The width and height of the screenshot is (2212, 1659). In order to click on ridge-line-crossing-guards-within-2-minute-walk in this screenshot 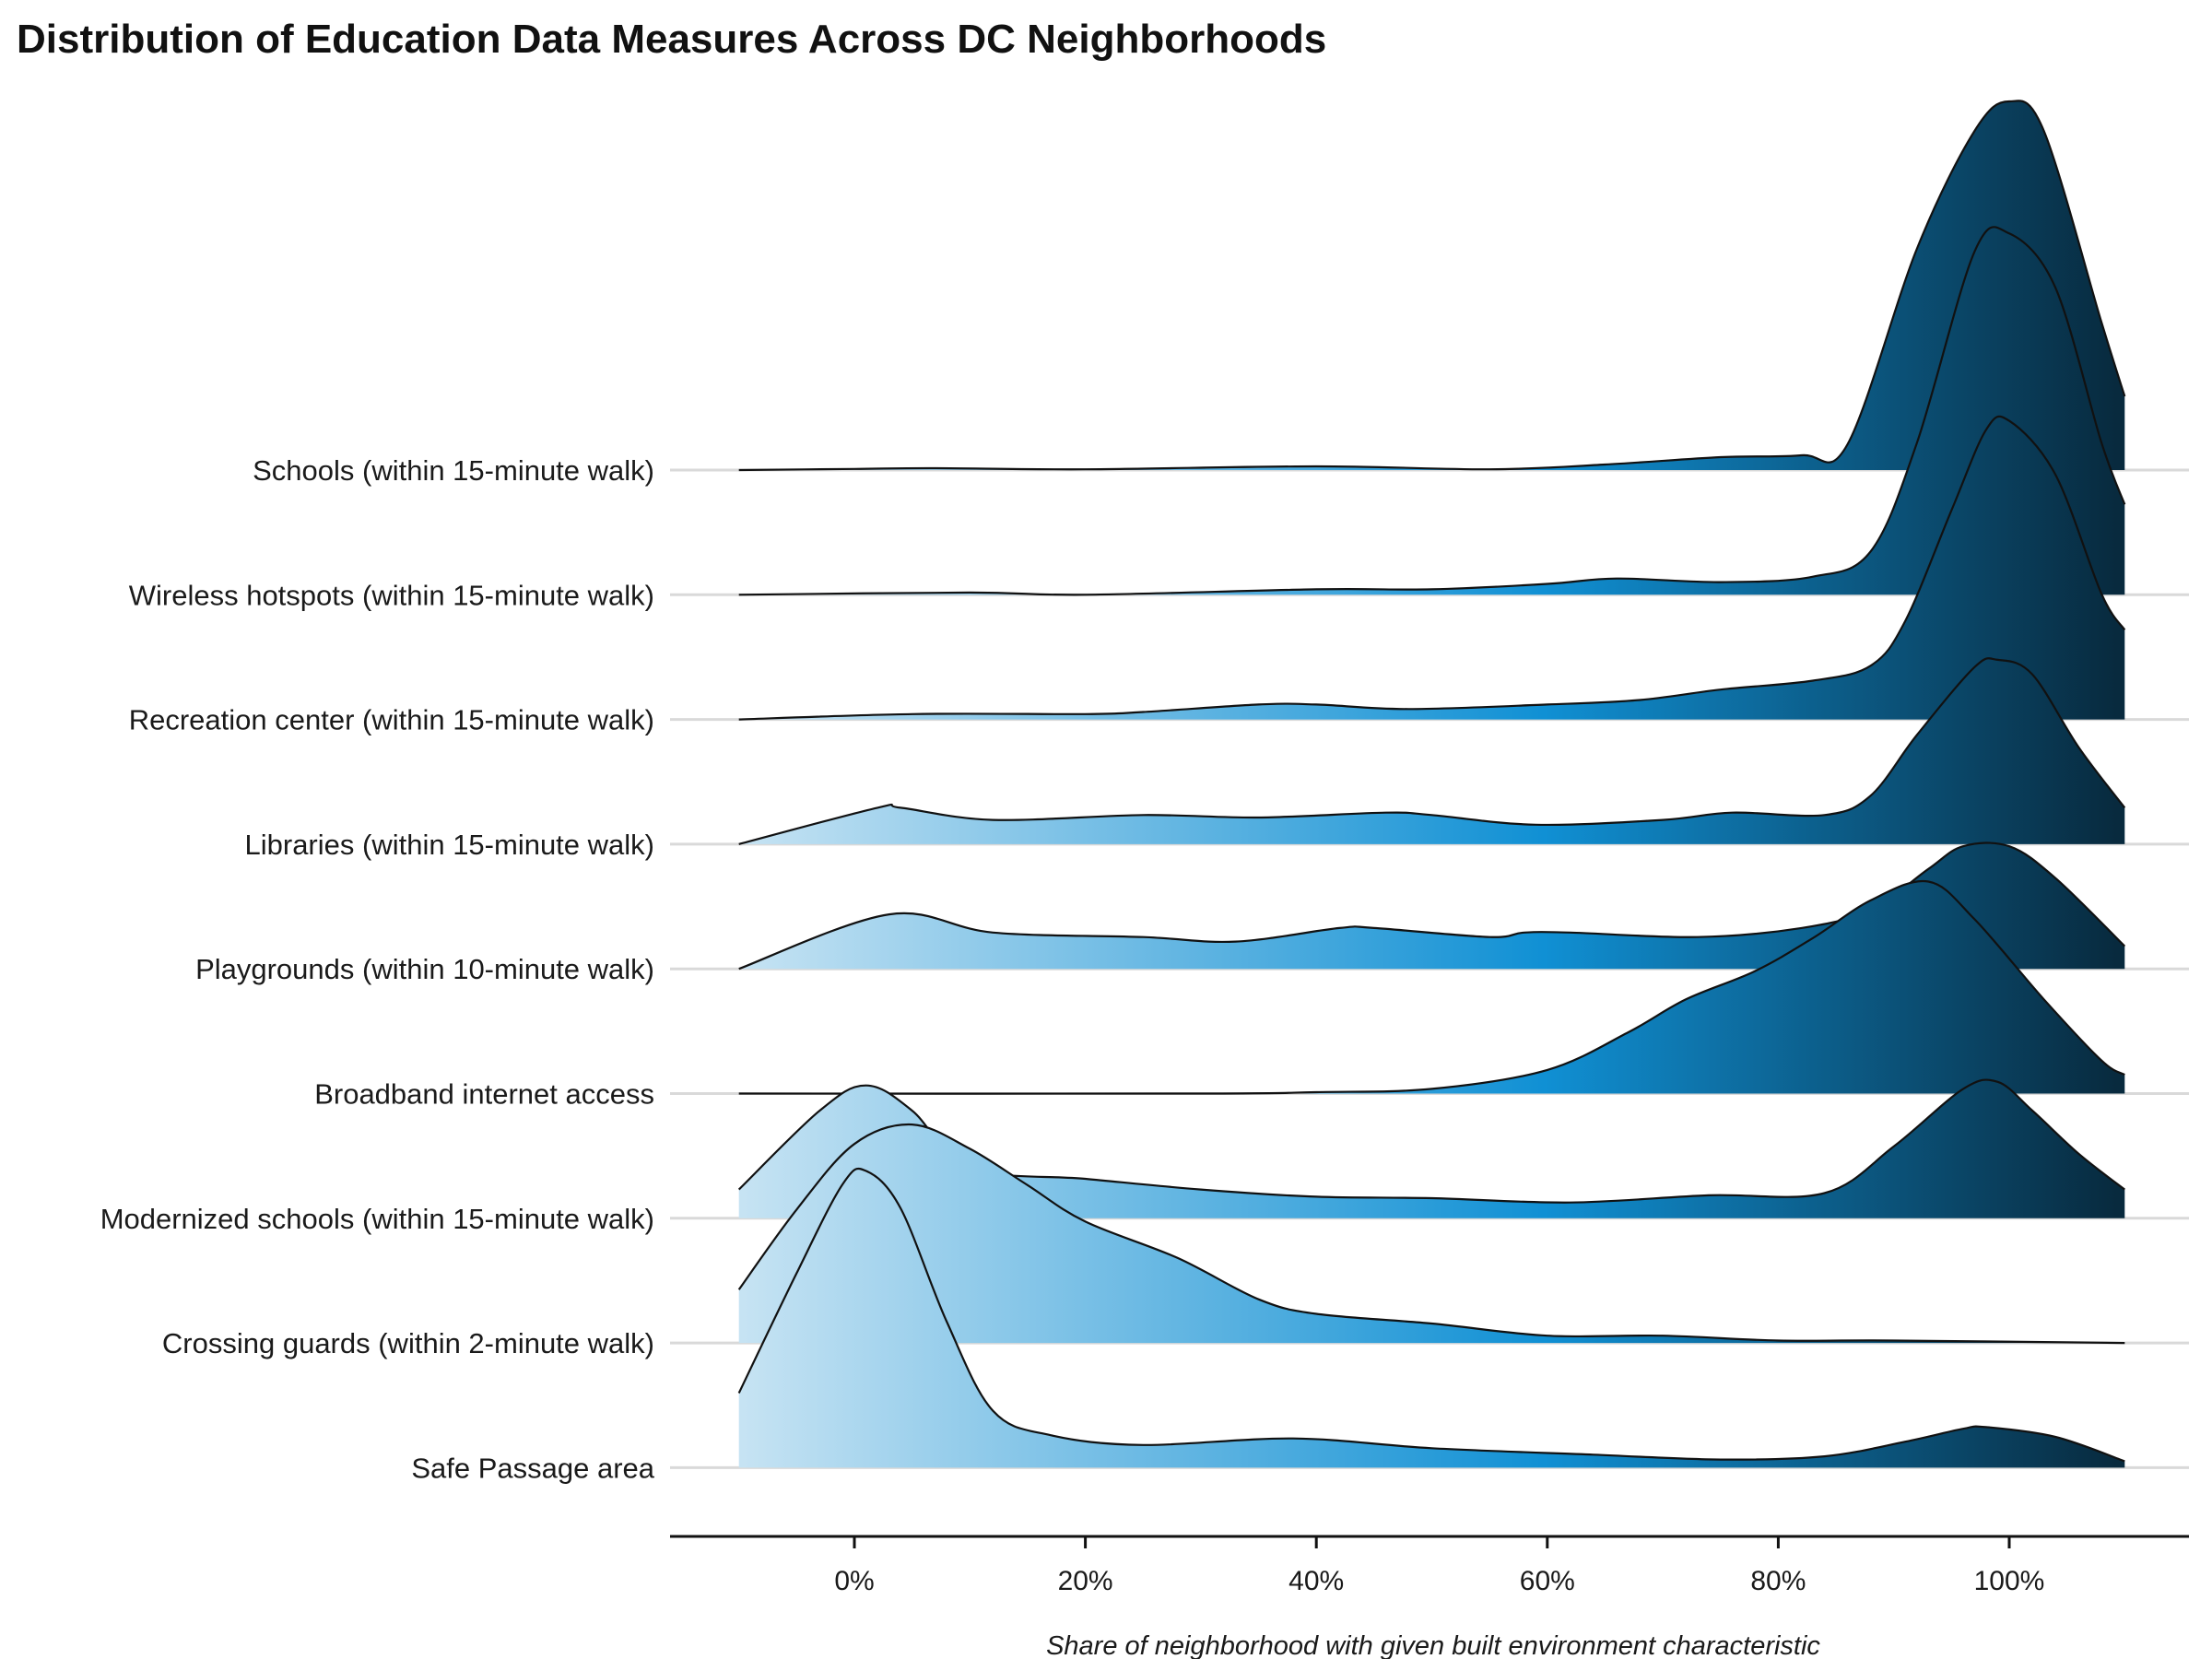, I will do `click(1431, 1234)`.